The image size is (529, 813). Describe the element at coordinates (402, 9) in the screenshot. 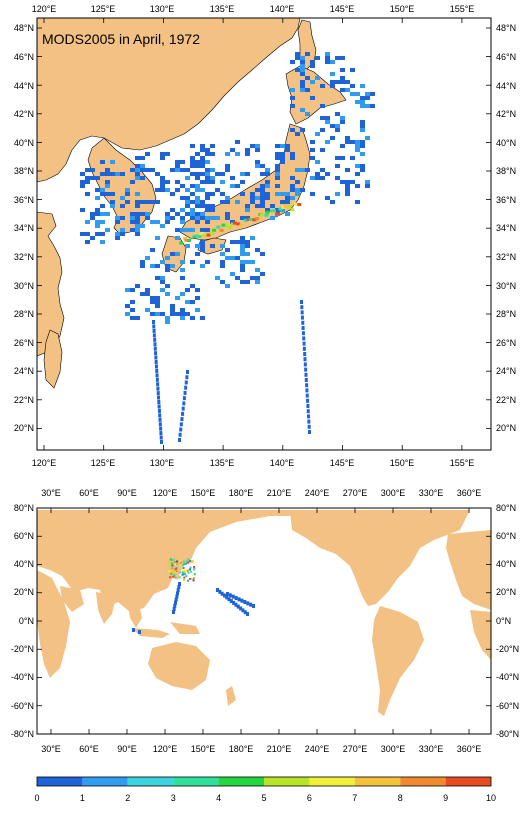

I see `lon-label-150-top: 150°E` at that location.